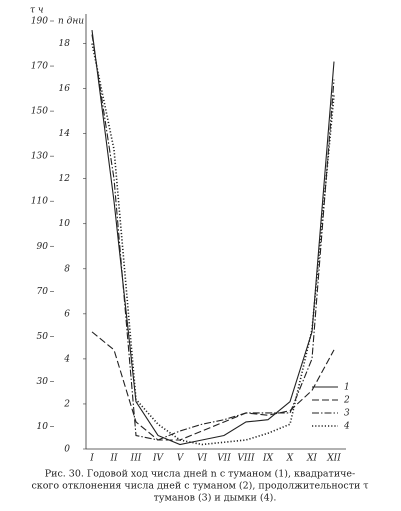 The image size is (401, 511). I want to click on legend-label: 3, so click(347, 414).